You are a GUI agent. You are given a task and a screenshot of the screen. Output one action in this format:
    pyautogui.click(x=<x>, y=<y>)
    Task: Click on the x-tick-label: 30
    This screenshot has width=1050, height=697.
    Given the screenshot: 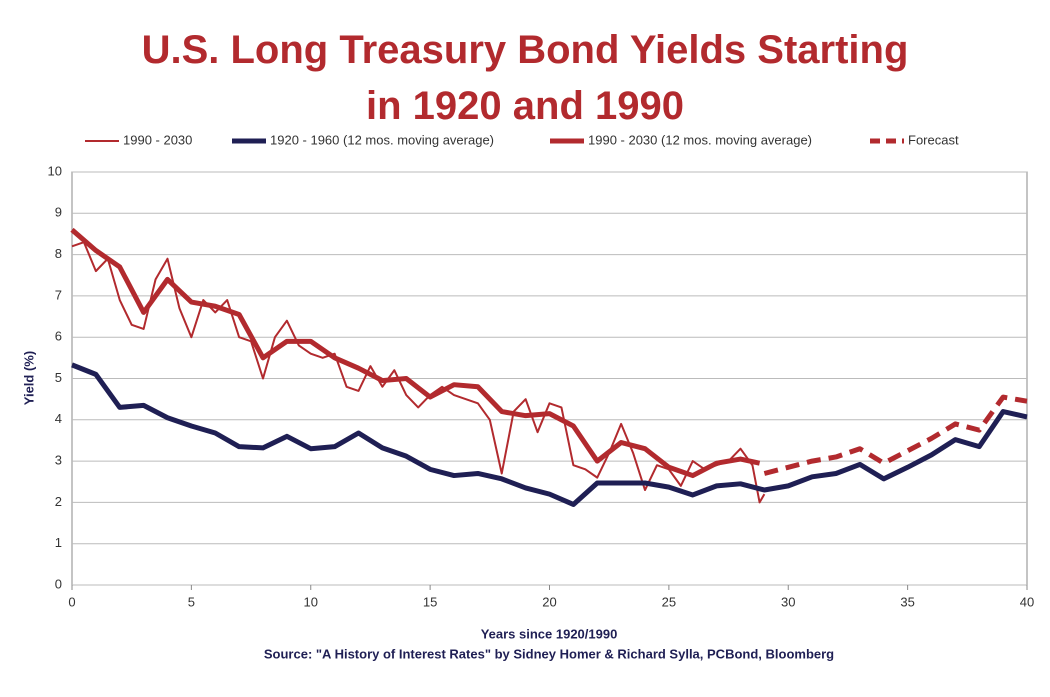 What is the action you would take?
    pyautogui.click(x=788, y=601)
    